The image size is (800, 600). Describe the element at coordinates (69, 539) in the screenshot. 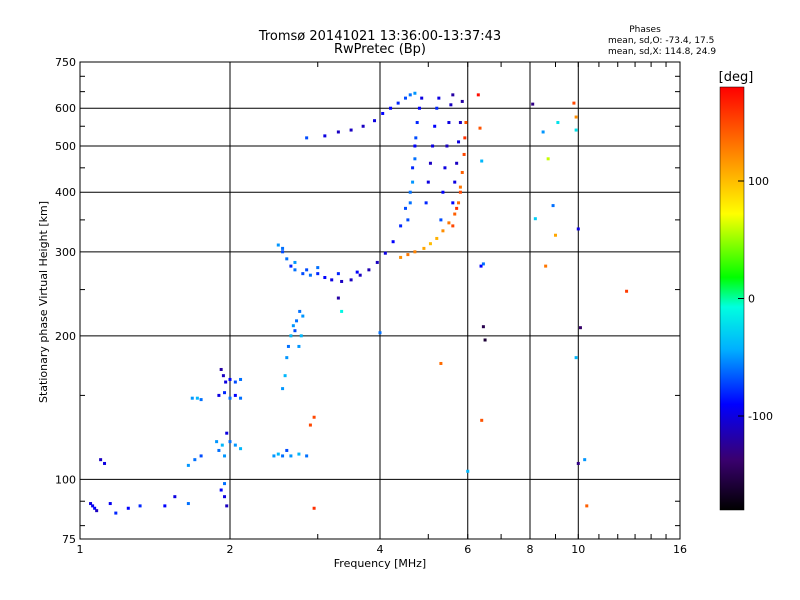

I see `y-tick-label: 75` at that location.